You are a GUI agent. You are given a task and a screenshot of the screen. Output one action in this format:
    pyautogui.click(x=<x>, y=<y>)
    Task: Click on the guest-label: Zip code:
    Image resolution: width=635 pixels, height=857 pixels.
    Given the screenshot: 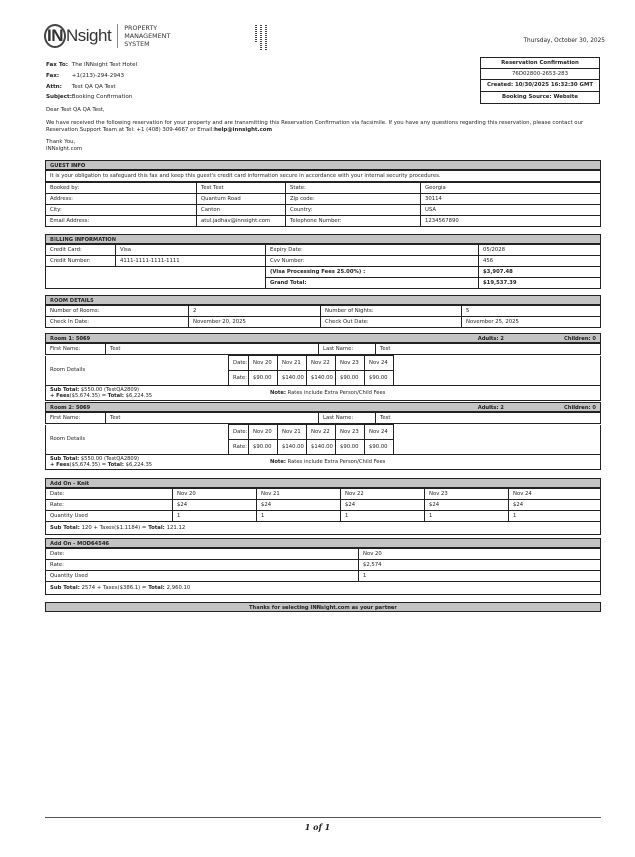 What is the action you would take?
    pyautogui.click(x=353, y=199)
    